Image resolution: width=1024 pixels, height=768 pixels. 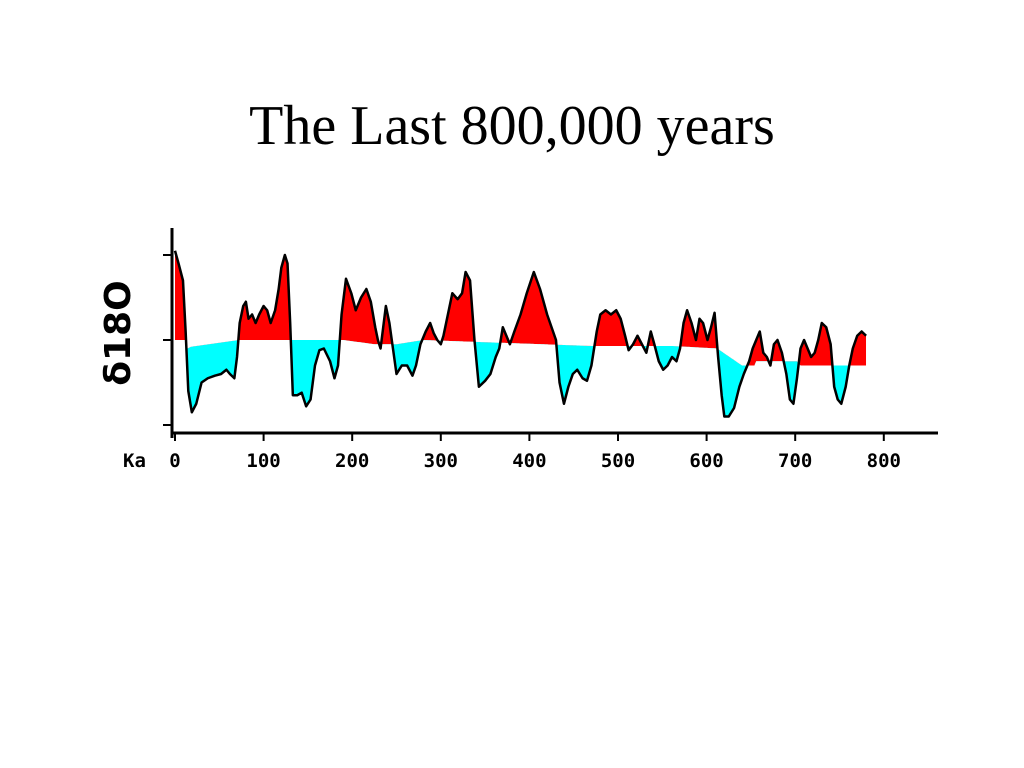 I want to click on x-tick-label-700: 700, so click(x=795, y=461).